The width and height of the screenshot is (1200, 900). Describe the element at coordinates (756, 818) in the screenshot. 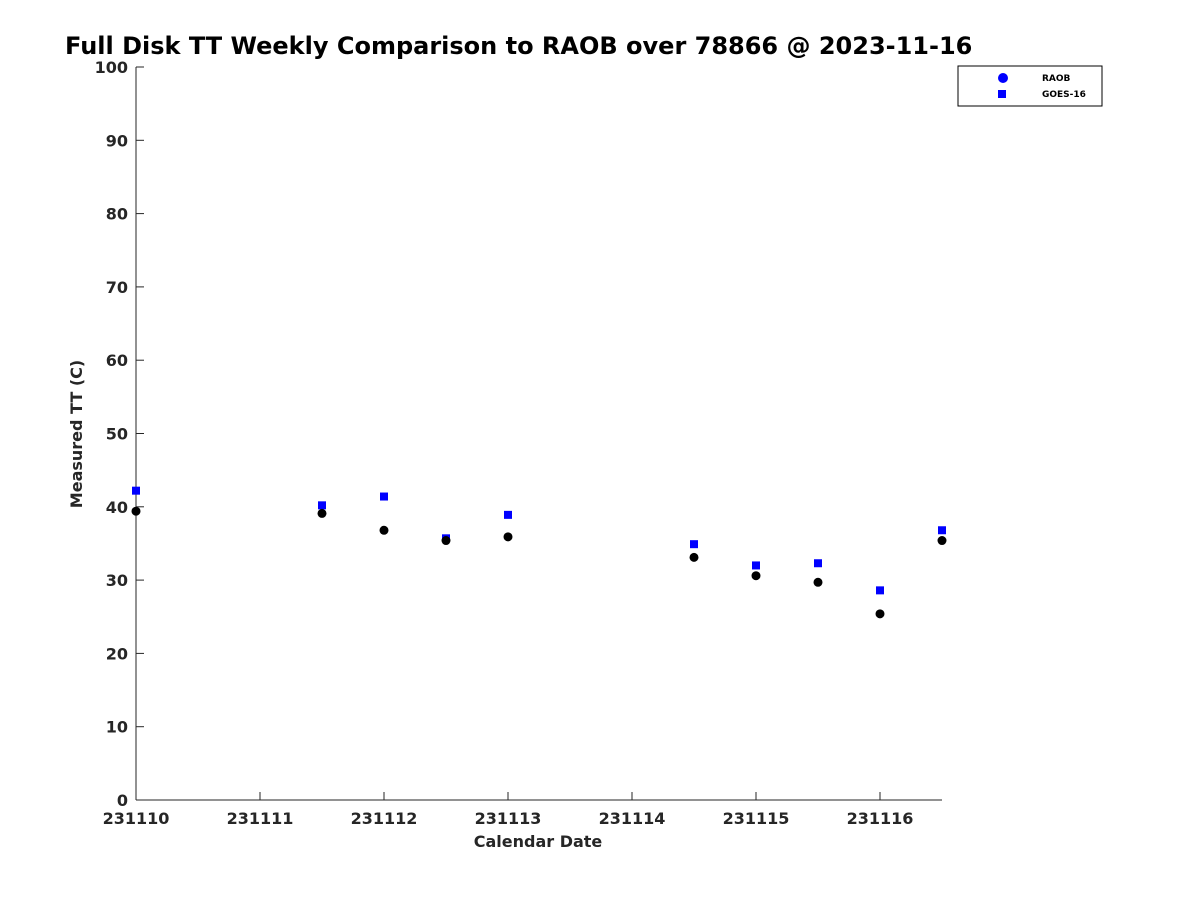

I see `x-tick-label: 231115` at that location.